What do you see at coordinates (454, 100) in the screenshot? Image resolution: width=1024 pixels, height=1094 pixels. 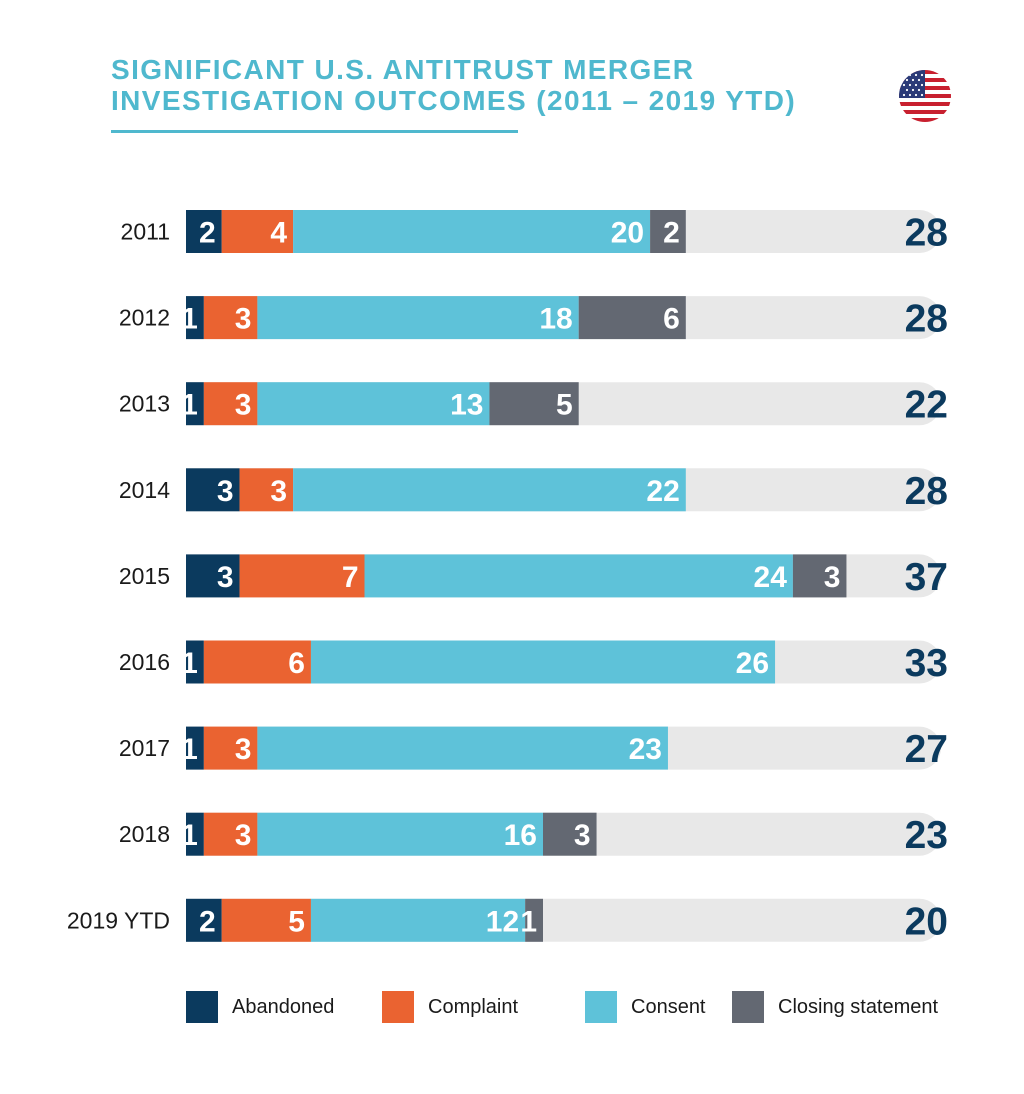 I see `chart-title-line-2: INVESTIGATION OUTCOMES (2011 – 2019 YTD)` at bounding box center [454, 100].